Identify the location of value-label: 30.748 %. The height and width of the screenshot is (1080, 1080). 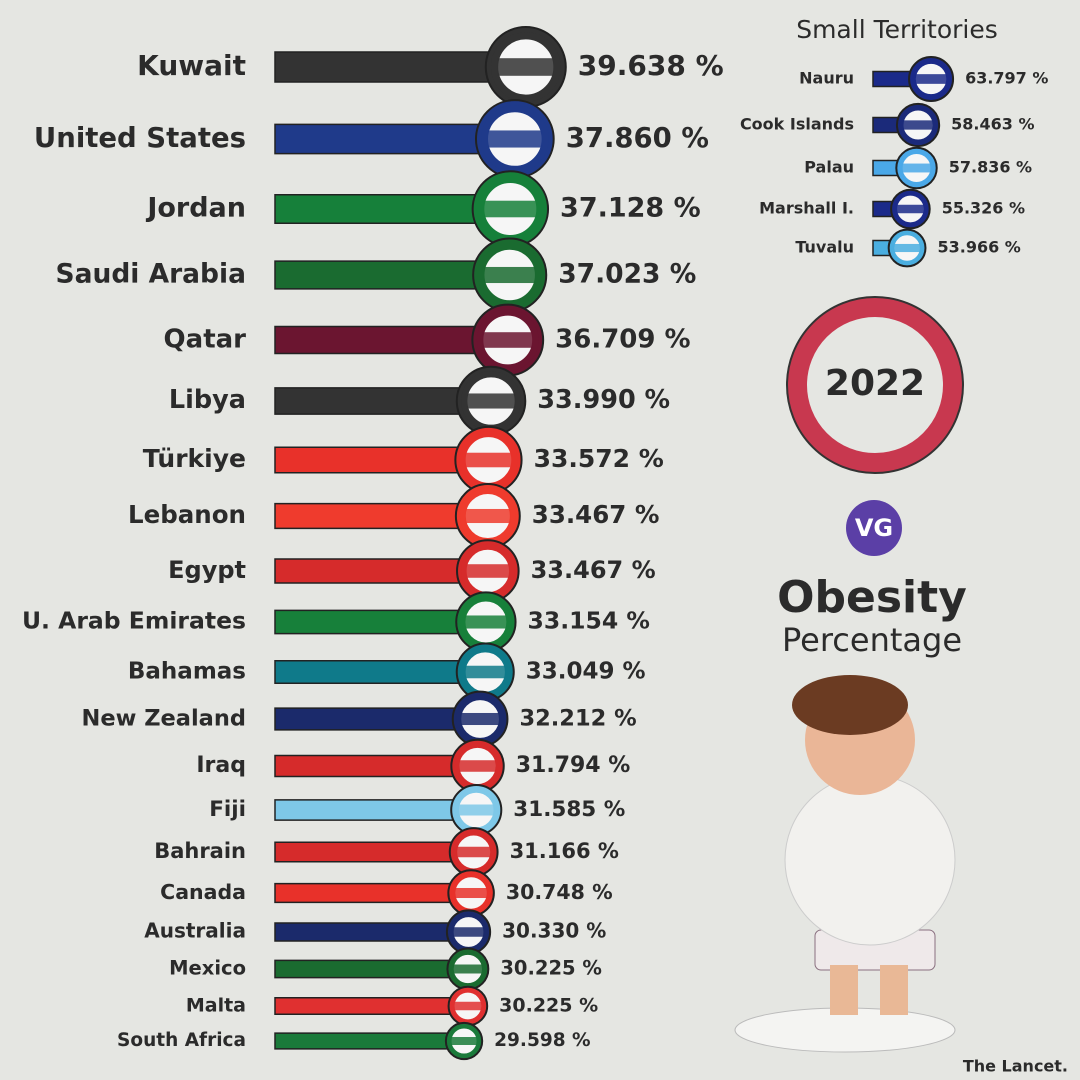
(559, 892).